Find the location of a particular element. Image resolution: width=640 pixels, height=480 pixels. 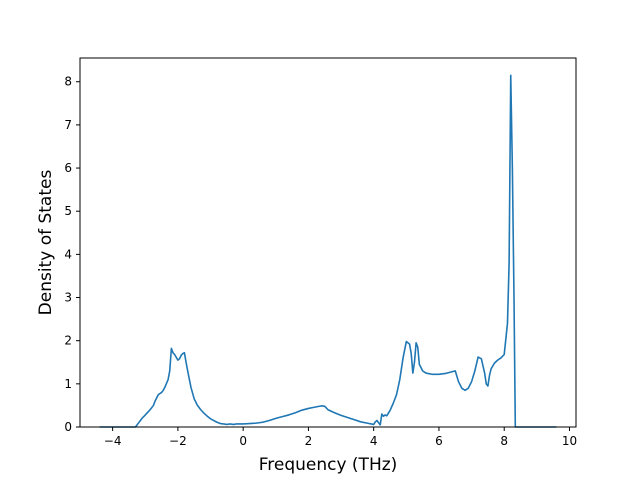

x-axis-ticks: −4 −2 0 2 4 6 8 10 is located at coordinates (340, 437).